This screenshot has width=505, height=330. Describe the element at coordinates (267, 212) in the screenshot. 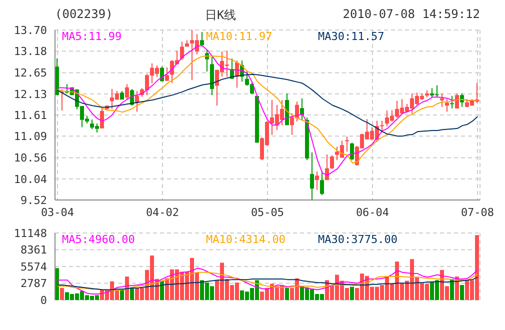

I see `x-tick-label: 05-05` at that location.